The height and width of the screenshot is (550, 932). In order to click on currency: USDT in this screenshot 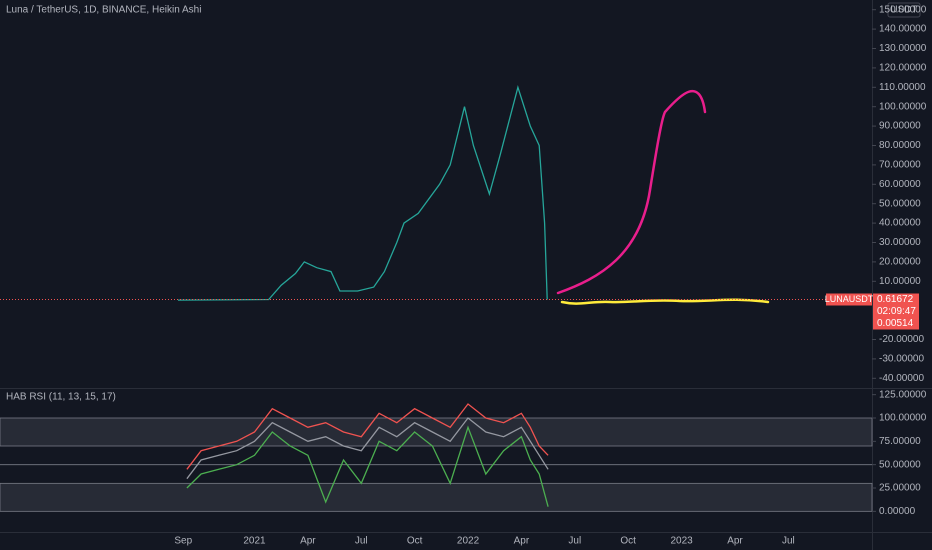, I will do `click(903, 10)`.